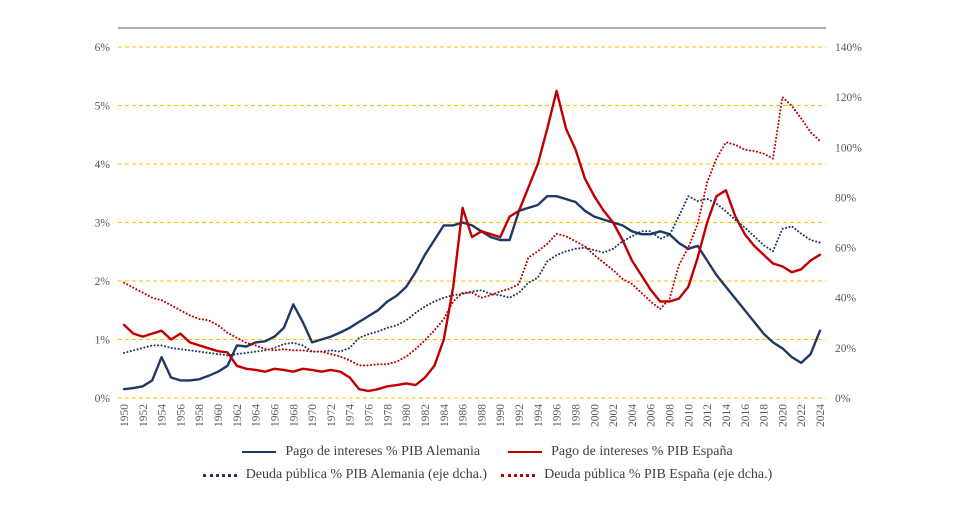  I want to click on y-left-tick-label: 5%, so click(103, 107).